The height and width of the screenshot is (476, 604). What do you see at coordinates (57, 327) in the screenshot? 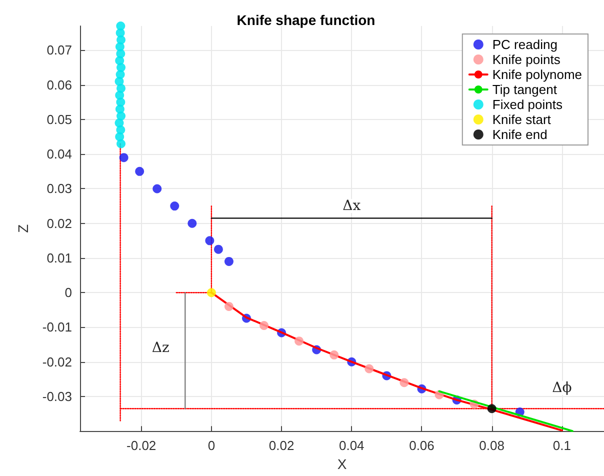
I see `y-tick-label: -0.01` at bounding box center [57, 327].